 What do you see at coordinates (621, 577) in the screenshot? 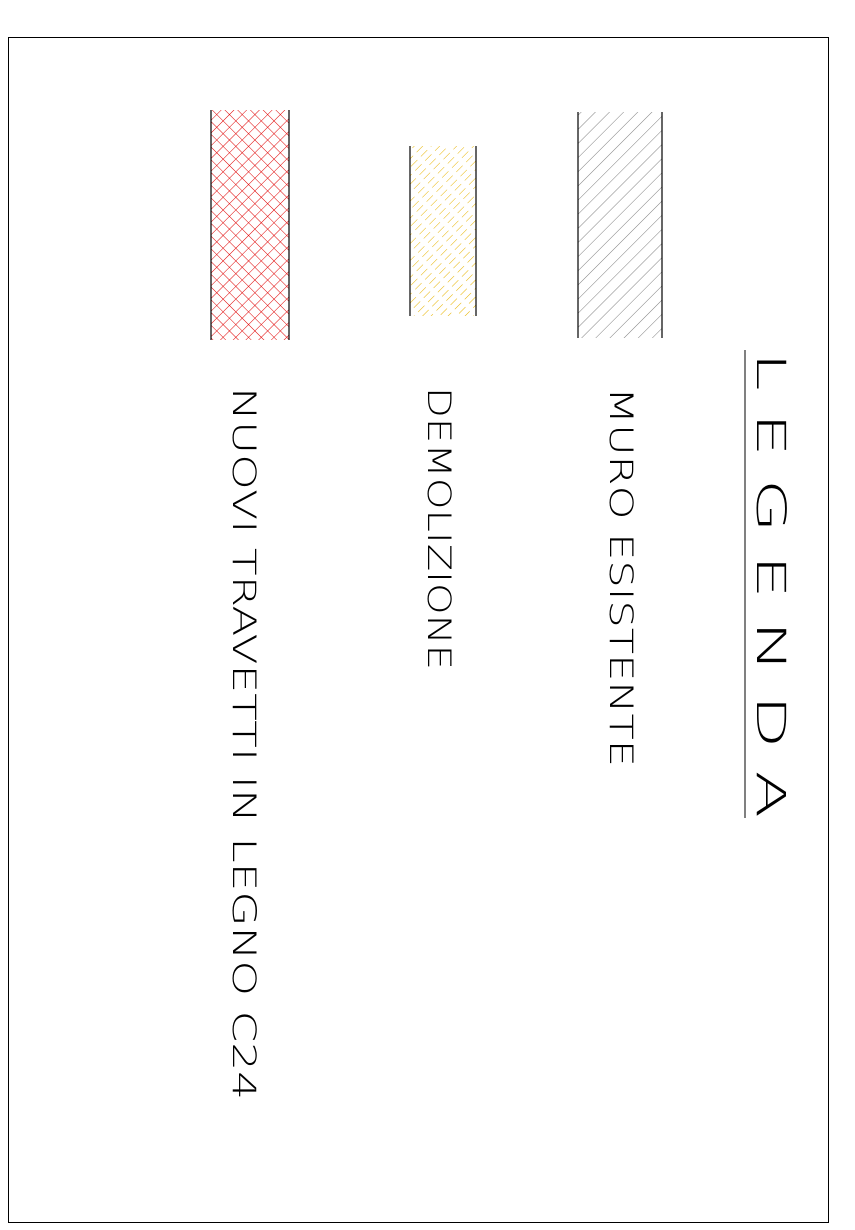
I see `label-muro-esistente: MURO ESISTENTE` at bounding box center [621, 577].